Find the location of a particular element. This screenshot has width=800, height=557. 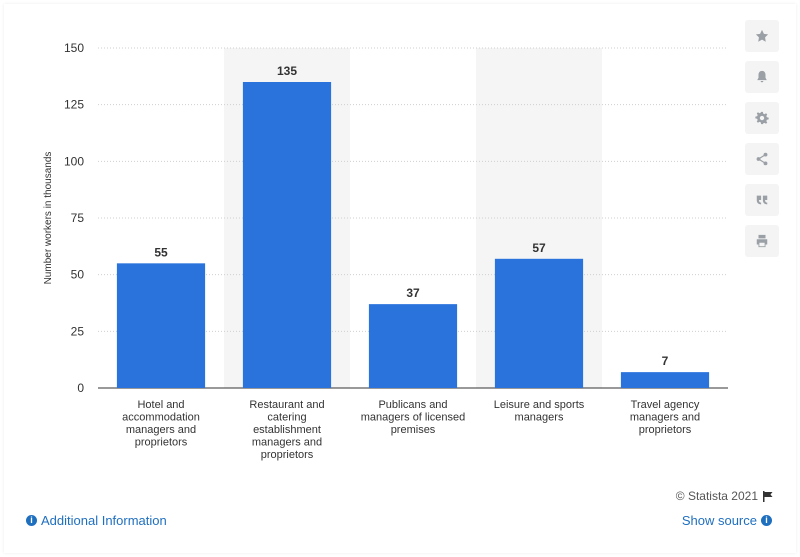

x-tick-label: Travel agency managers and proprietors is located at coordinates (665, 417).